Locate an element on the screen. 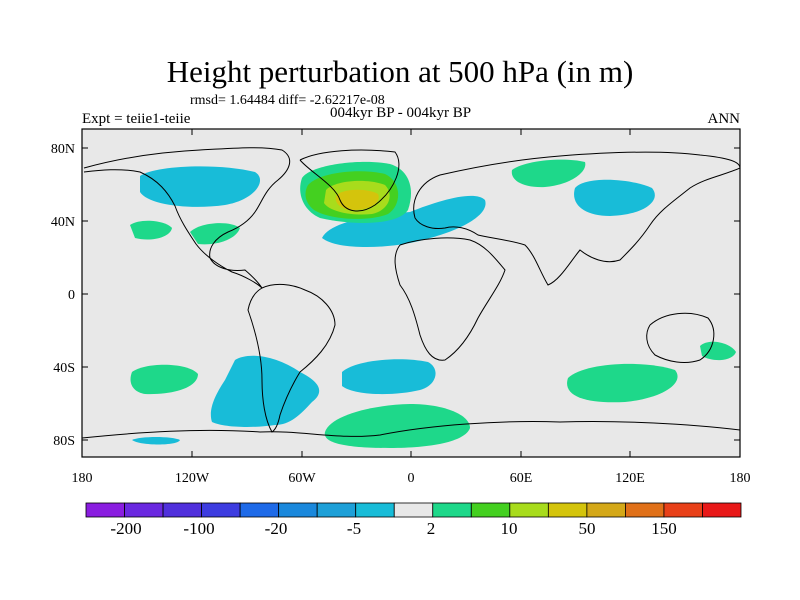  lat-tick-label: 40N is located at coordinates (63, 222).